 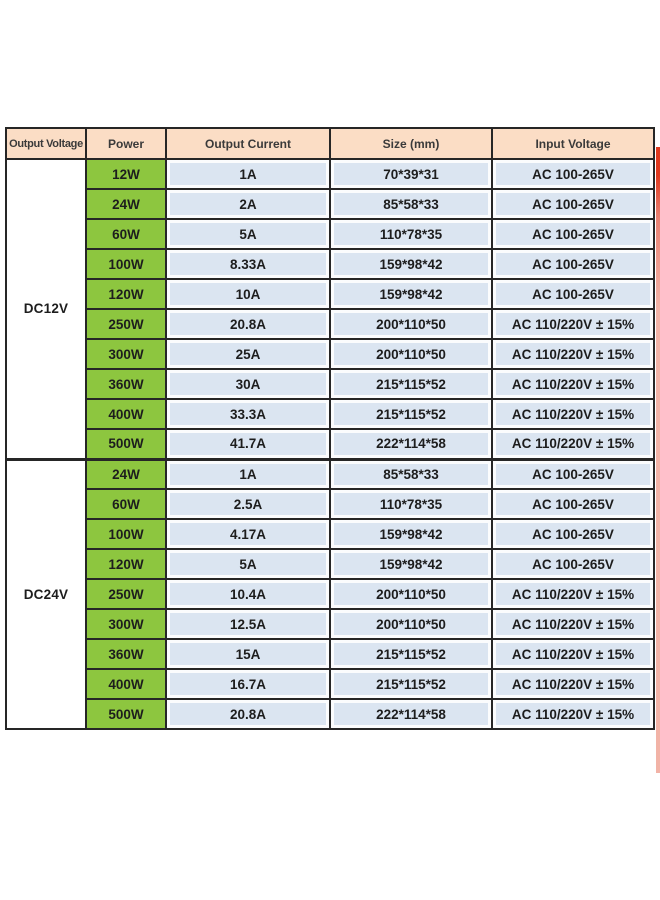 I want to click on output-current-cell: 33.3A, so click(x=248, y=414).